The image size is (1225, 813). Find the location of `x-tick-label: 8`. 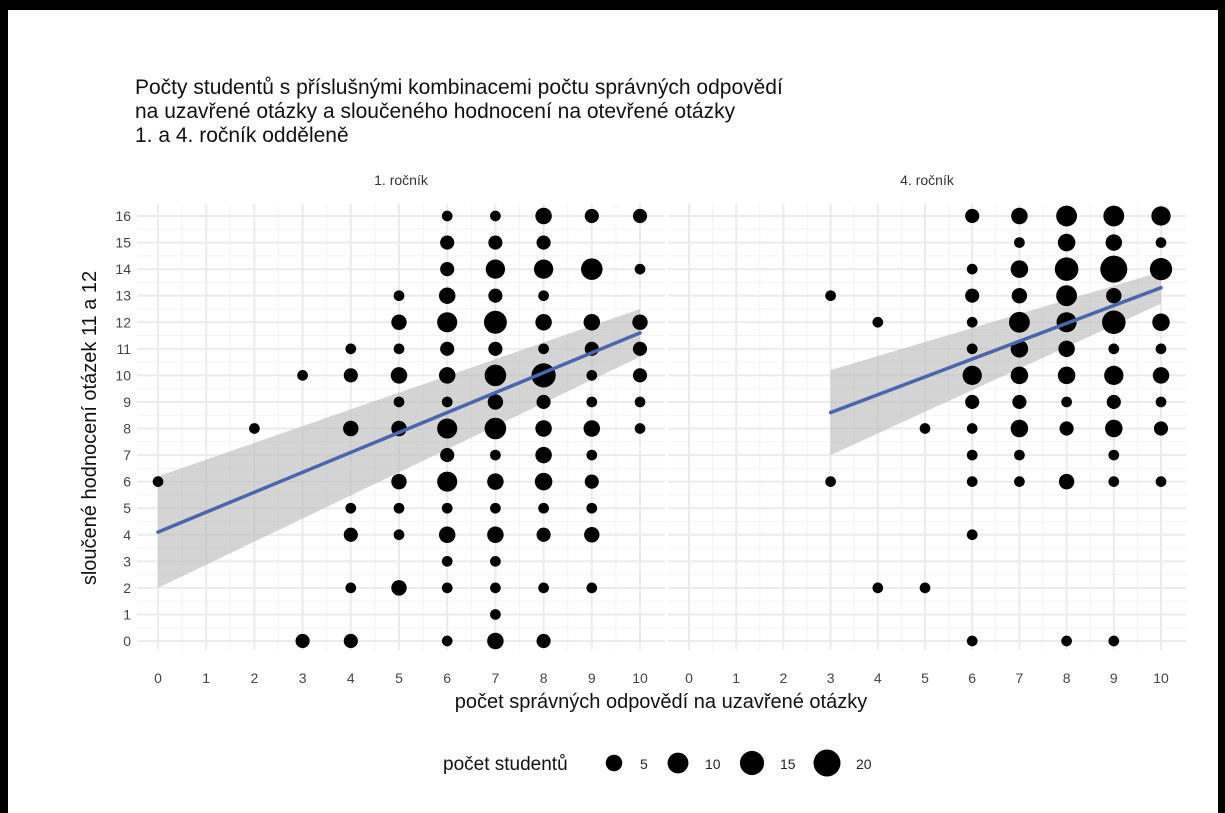

x-tick-label: 8 is located at coordinates (1067, 678).